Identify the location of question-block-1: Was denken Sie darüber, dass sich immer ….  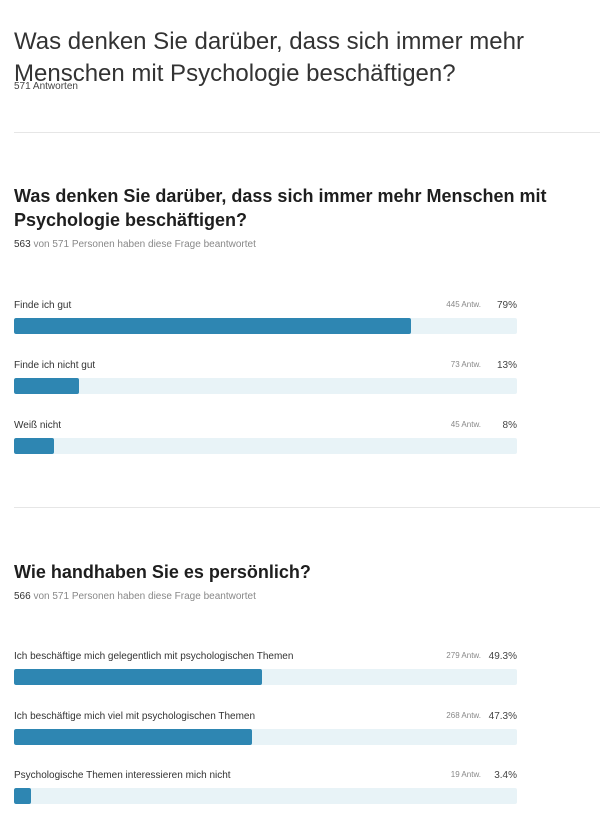
(307, 217).